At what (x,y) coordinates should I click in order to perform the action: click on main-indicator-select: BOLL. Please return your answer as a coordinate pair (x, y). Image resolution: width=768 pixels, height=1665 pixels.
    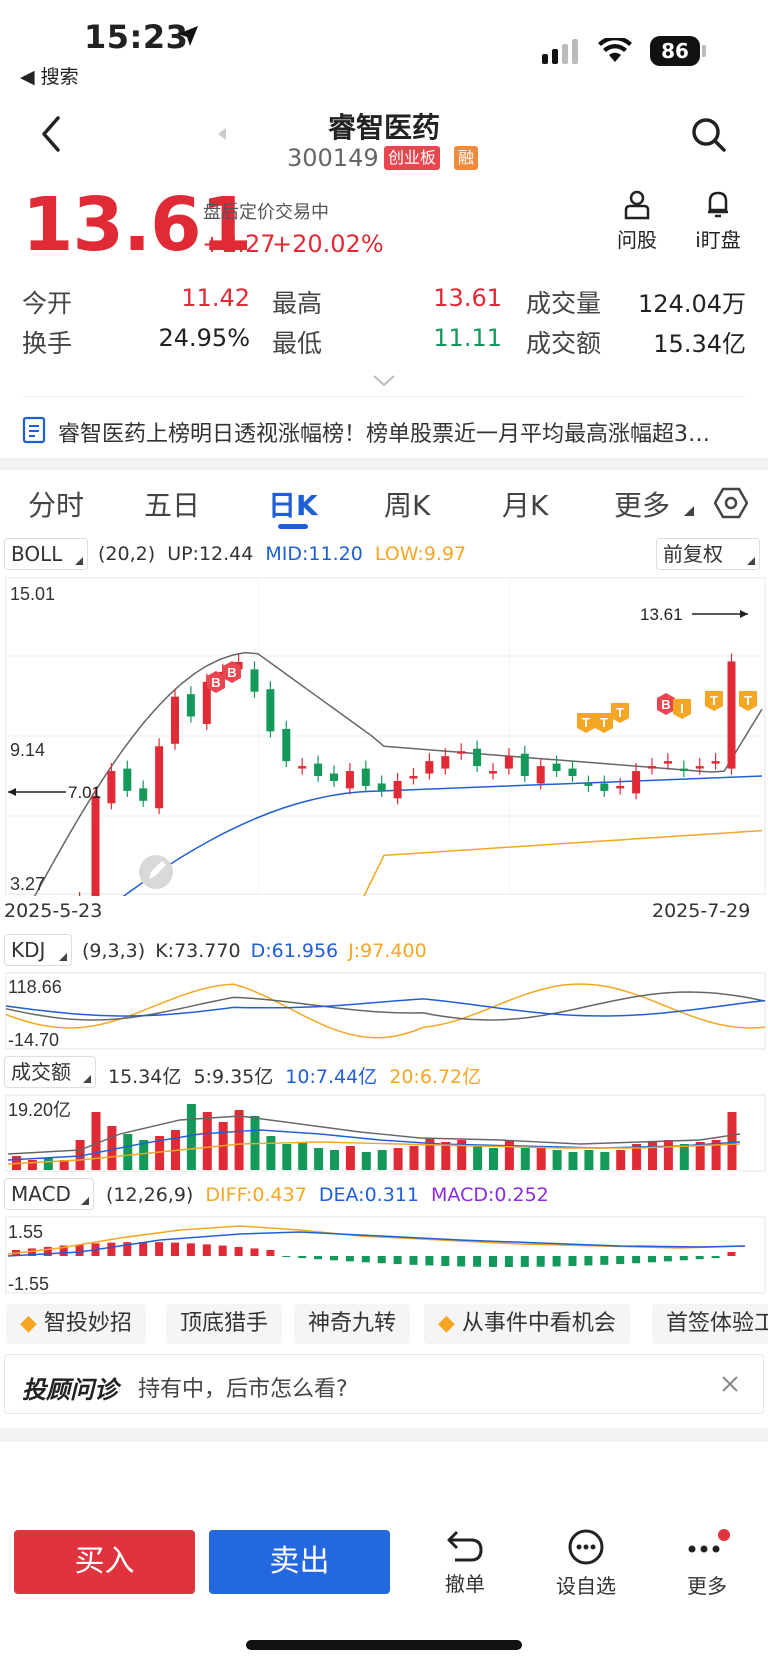
    Looking at the image, I should click on (46, 554).